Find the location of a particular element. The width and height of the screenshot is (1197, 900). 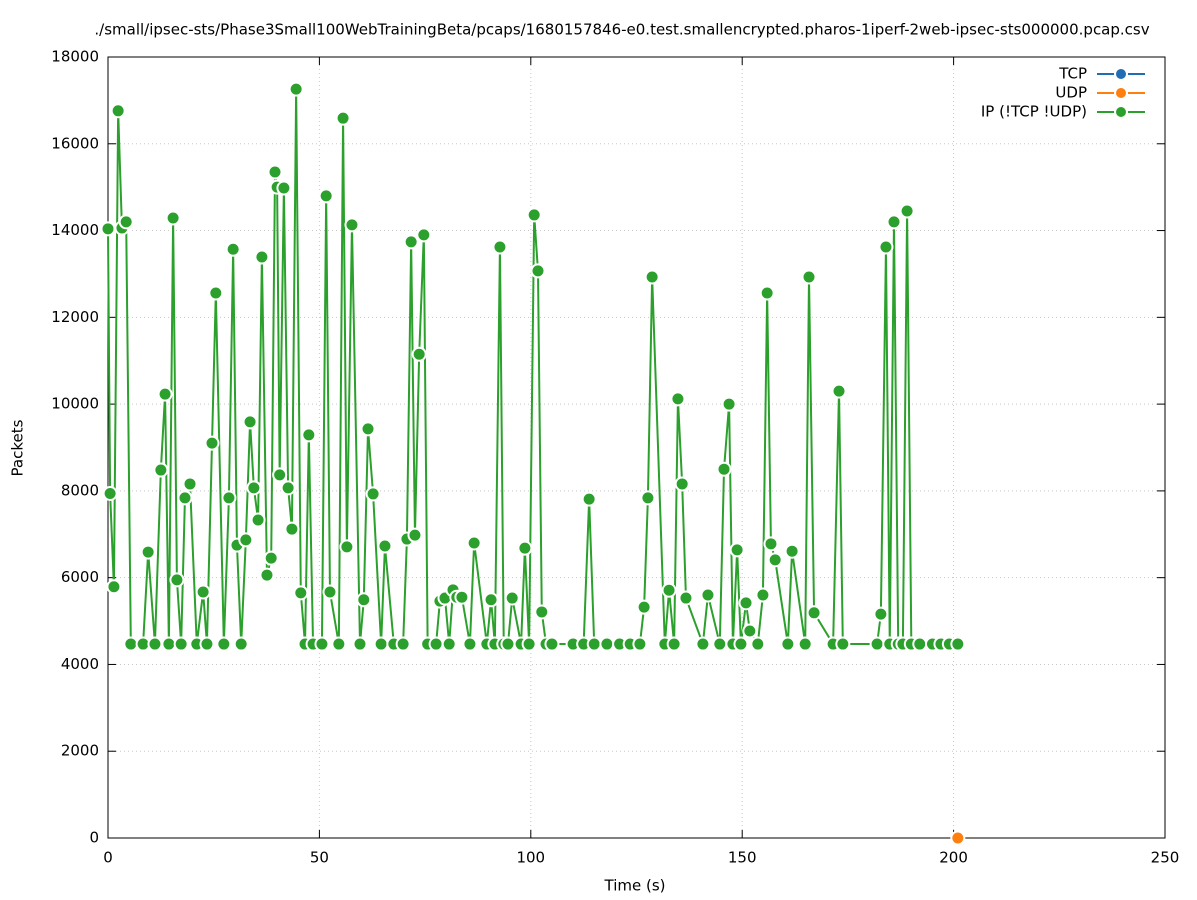

x-tick-label: 250 is located at coordinates (1165, 858).